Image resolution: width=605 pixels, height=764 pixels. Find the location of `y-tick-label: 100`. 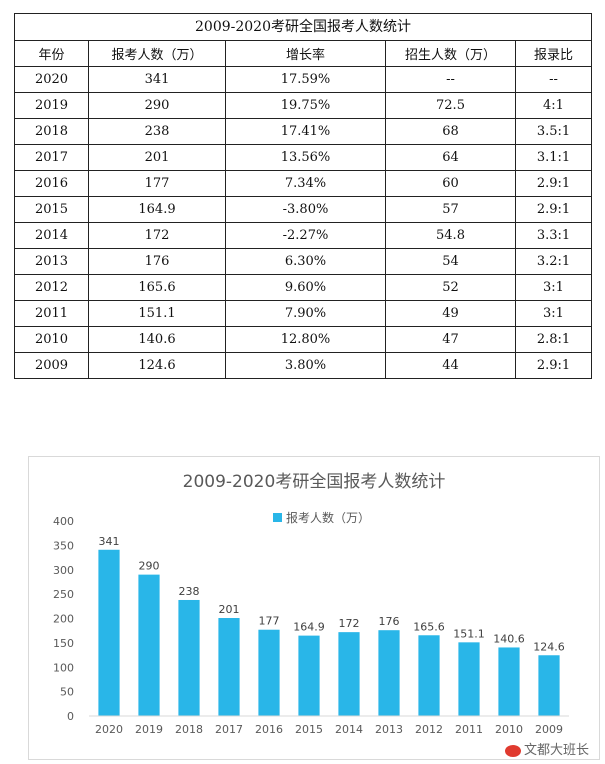

y-tick-label: 100 is located at coordinates (63, 667).